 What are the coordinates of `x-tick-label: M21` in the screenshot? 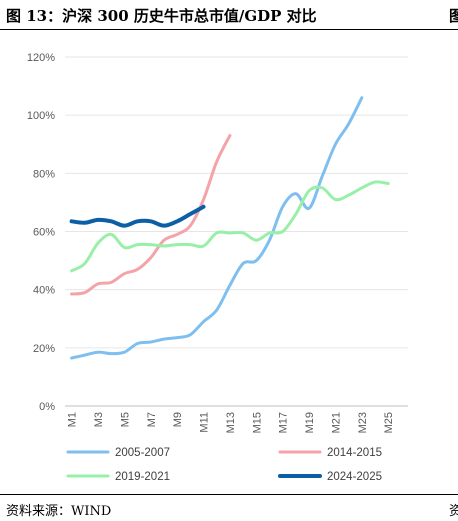 It's located at (336, 422).